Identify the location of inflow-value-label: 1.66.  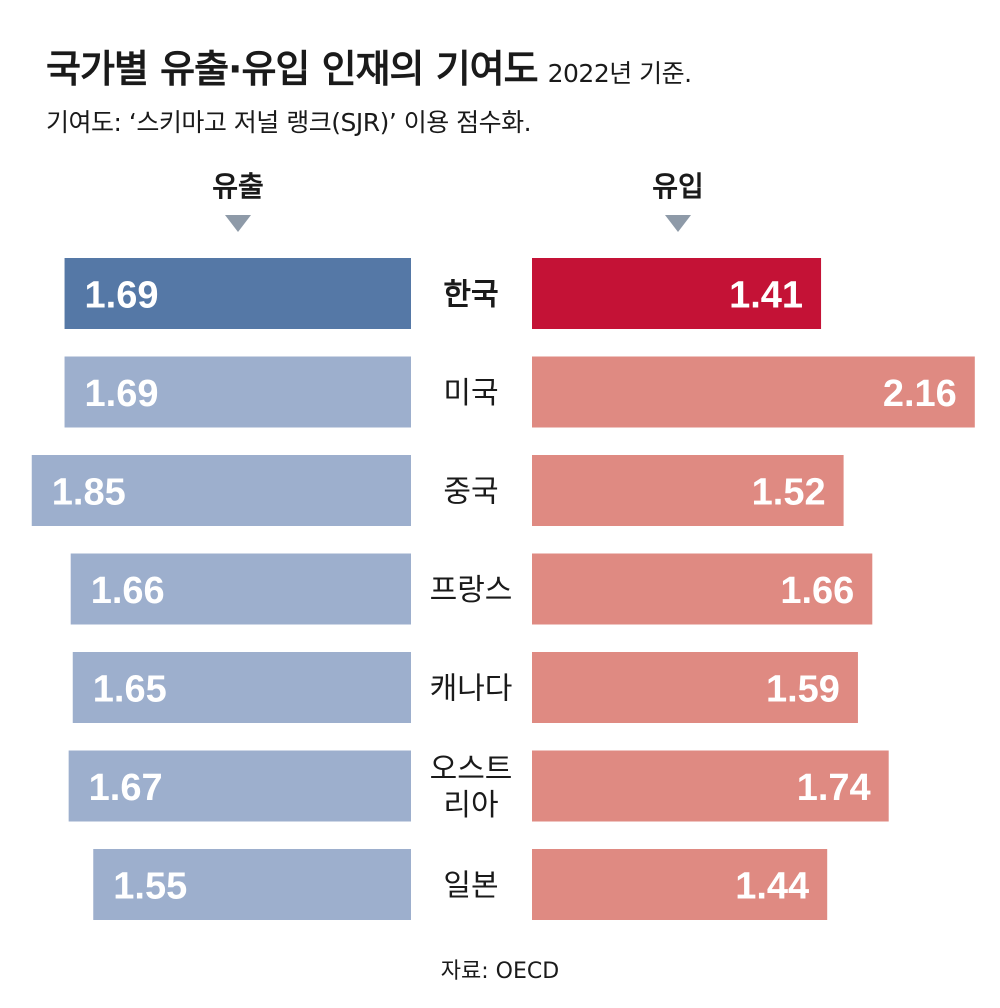
(817, 591).